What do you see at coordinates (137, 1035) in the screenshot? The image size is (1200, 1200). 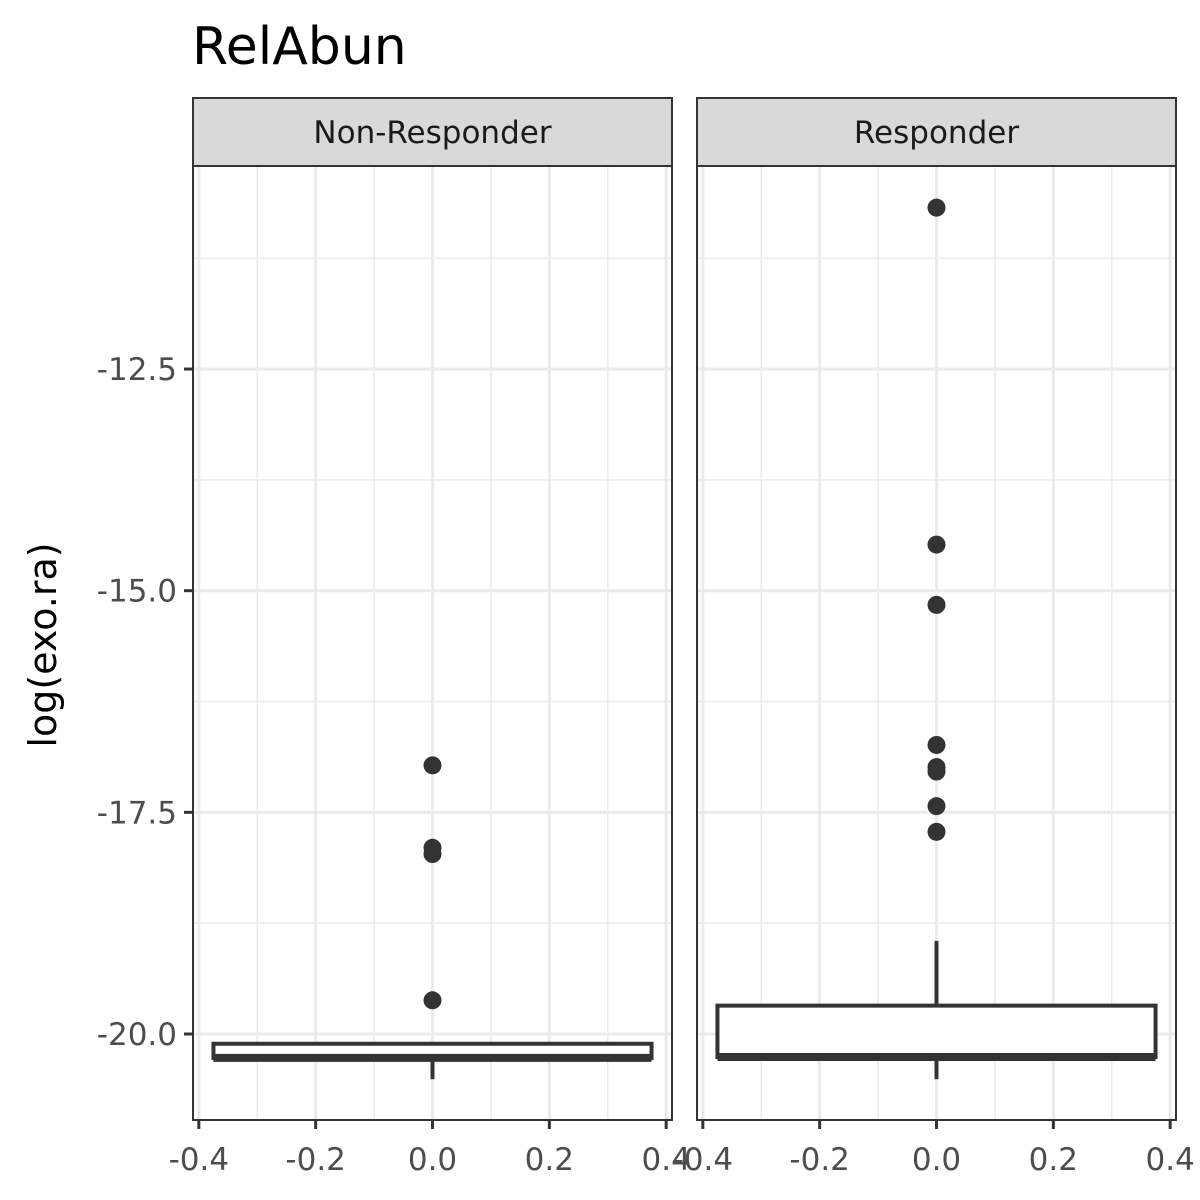 I see `y-tick-label: -20.0` at bounding box center [137, 1035].